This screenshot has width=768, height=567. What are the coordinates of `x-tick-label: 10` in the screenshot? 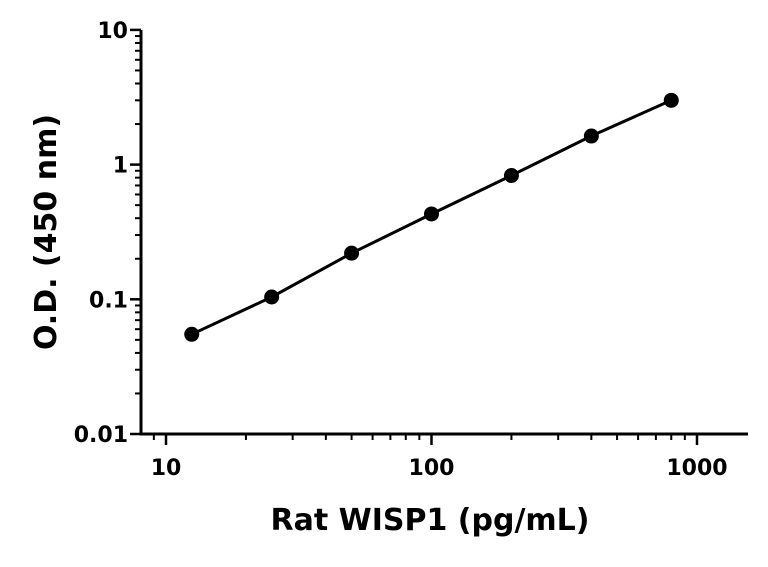 It's located at (166, 468).